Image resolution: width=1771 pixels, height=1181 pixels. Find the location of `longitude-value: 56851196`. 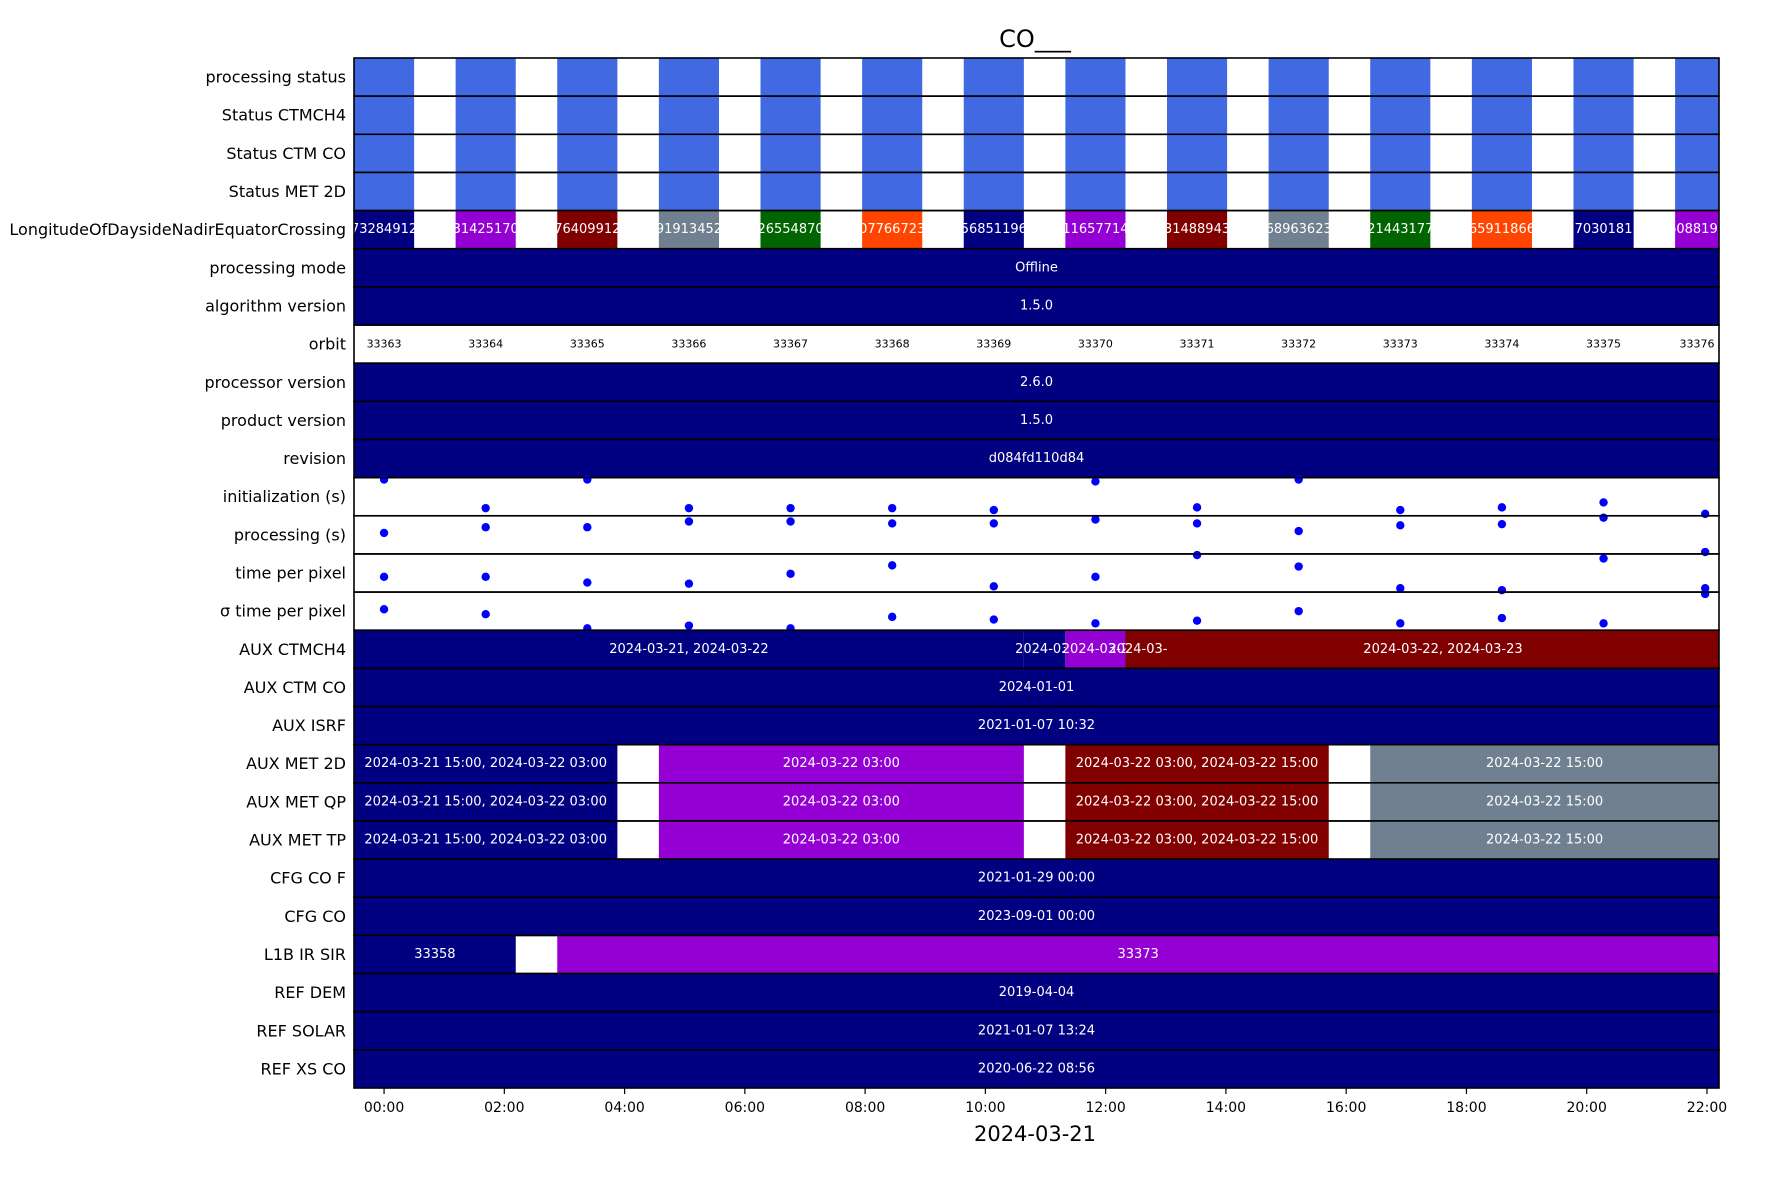

longitude-value: 56851196 is located at coordinates (994, 229).